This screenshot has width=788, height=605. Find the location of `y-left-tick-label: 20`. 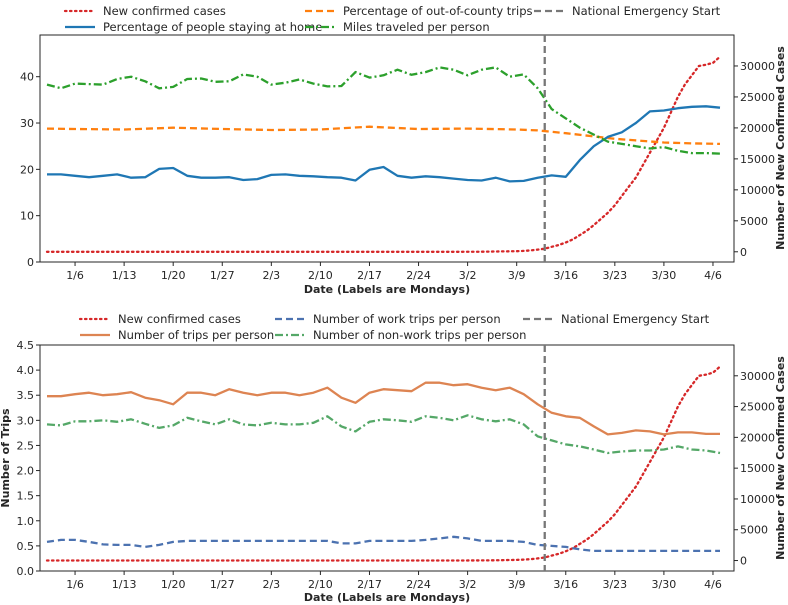

y-left-tick-label: 20 is located at coordinates (27, 169).